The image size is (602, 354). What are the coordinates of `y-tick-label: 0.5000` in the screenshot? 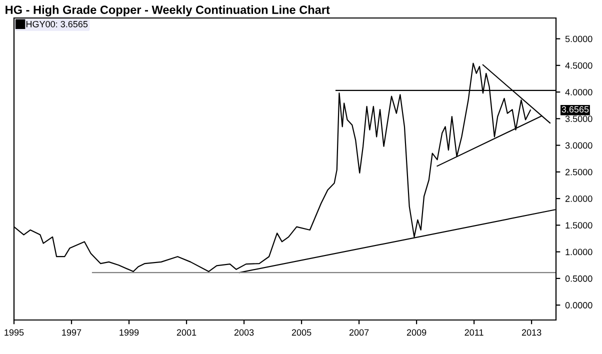 It's located at (578, 278).